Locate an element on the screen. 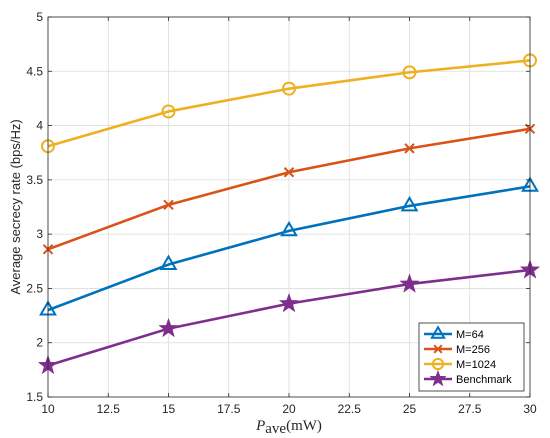  legend: M=64 M=256 M=1024 Benchmark is located at coordinates (471, 357).